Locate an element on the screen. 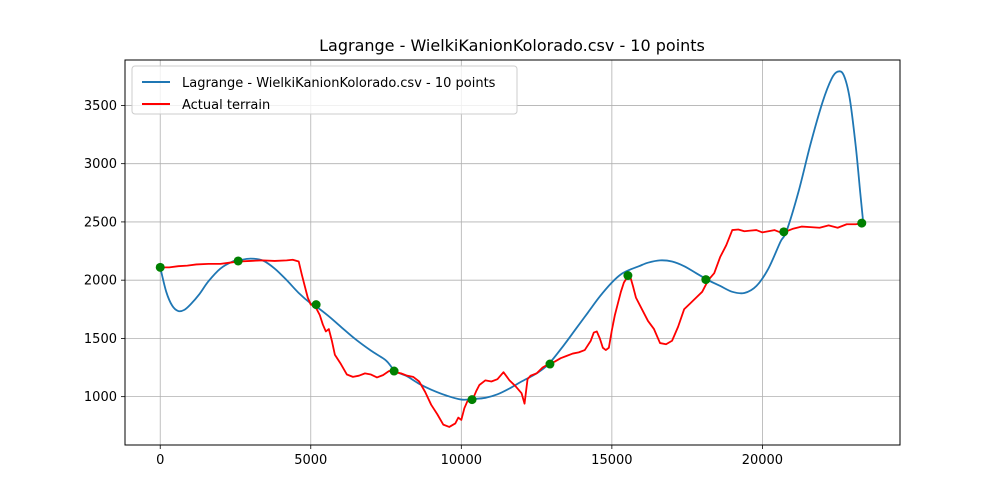  x-tick-label: 0 is located at coordinates (160, 460).